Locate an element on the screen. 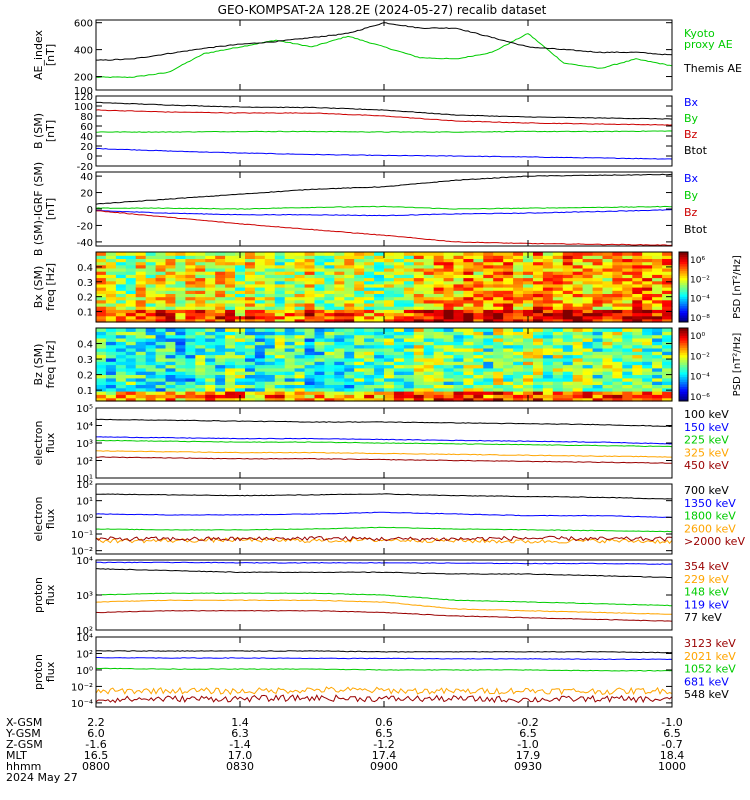 Image resolution: width=750 pixels, height=800 pixels. y-tick-label: 10² is located at coordinates (84, 654).